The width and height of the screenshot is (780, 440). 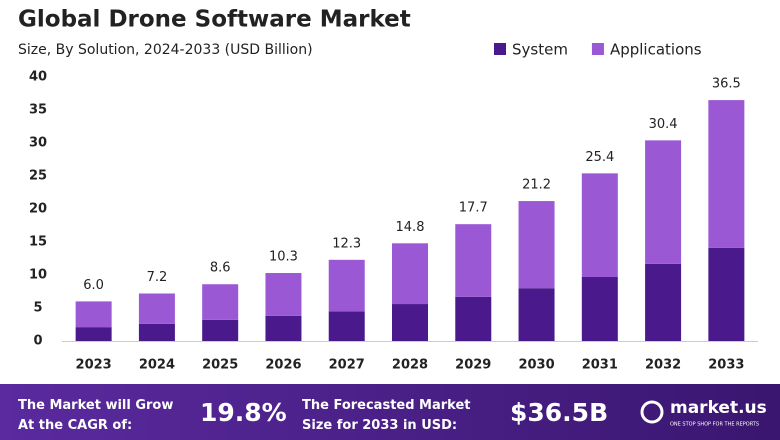 What do you see at coordinates (663, 124) in the screenshot?
I see `total-label: 30.4` at bounding box center [663, 124].